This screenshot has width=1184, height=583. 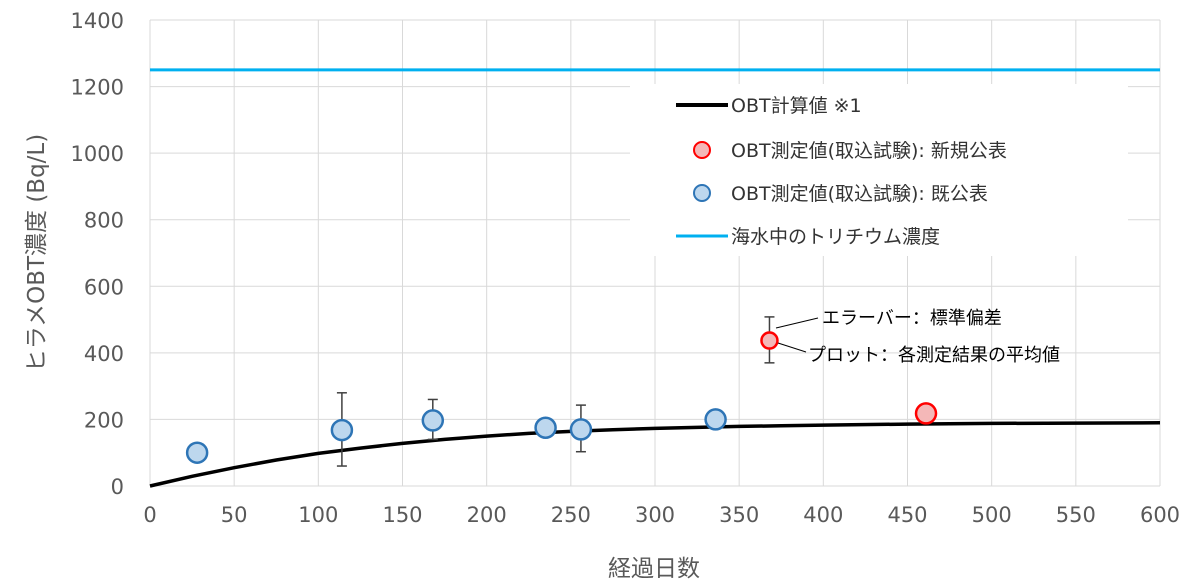 What do you see at coordinates (571, 515) in the screenshot?
I see `x-tick-label: 250` at bounding box center [571, 515].